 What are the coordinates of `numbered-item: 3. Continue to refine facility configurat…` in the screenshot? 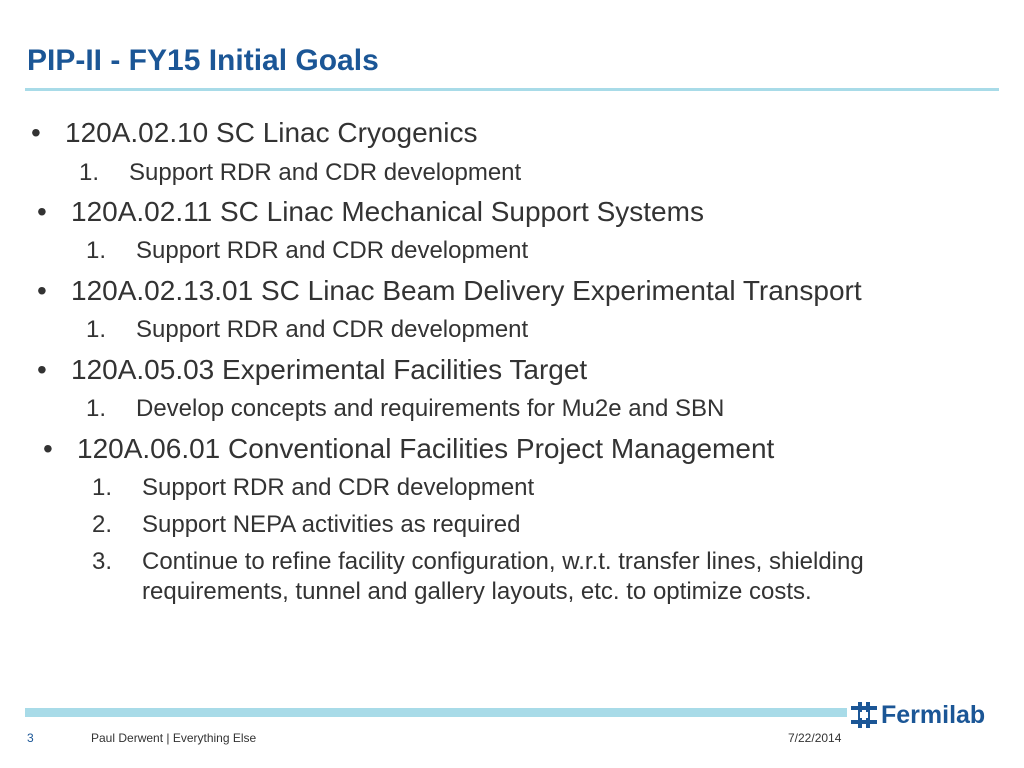 It's located at (549, 577).